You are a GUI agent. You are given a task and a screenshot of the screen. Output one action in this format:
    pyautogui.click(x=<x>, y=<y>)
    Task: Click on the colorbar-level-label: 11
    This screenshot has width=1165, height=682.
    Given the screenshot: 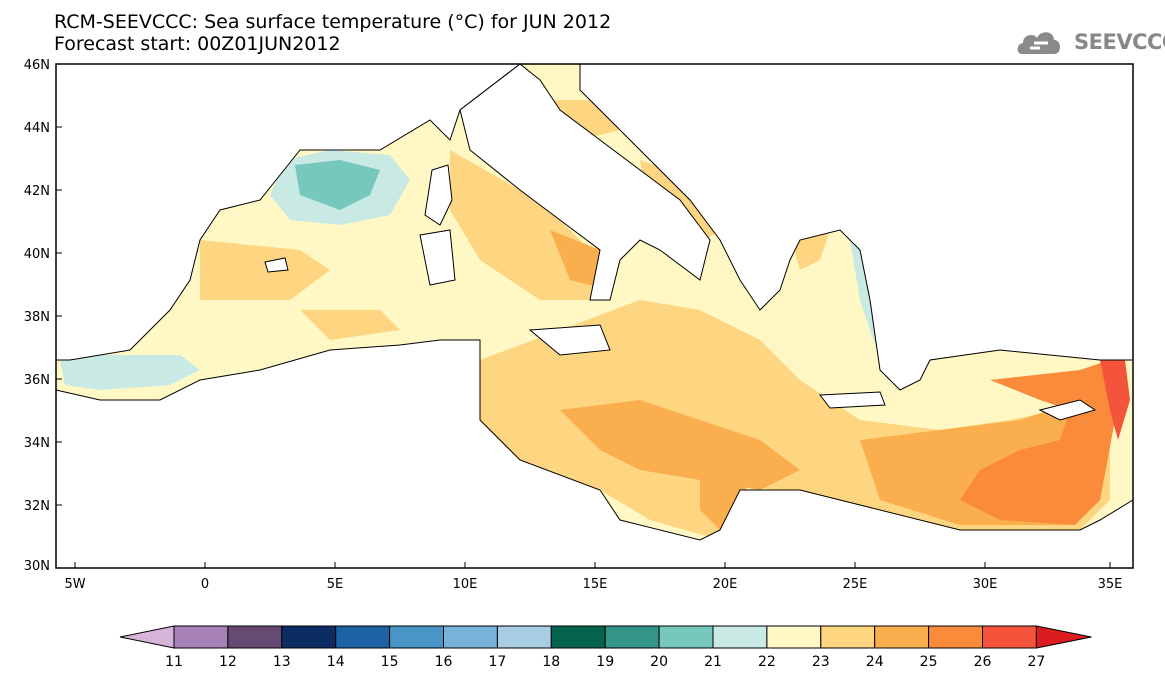 What is the action you would take?
    pyautogui.click(x=174, y=662)
    